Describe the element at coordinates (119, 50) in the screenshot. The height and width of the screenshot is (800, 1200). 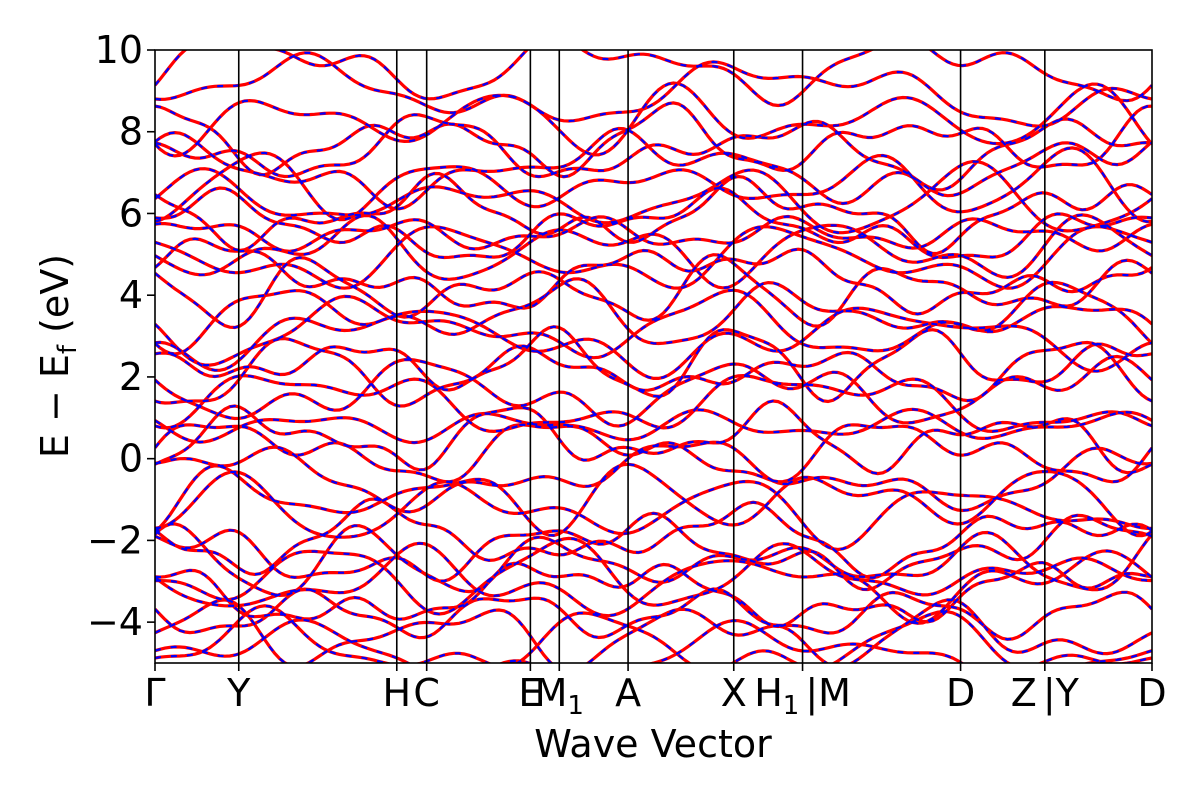
I see `y-tick-label: 10` at that location.